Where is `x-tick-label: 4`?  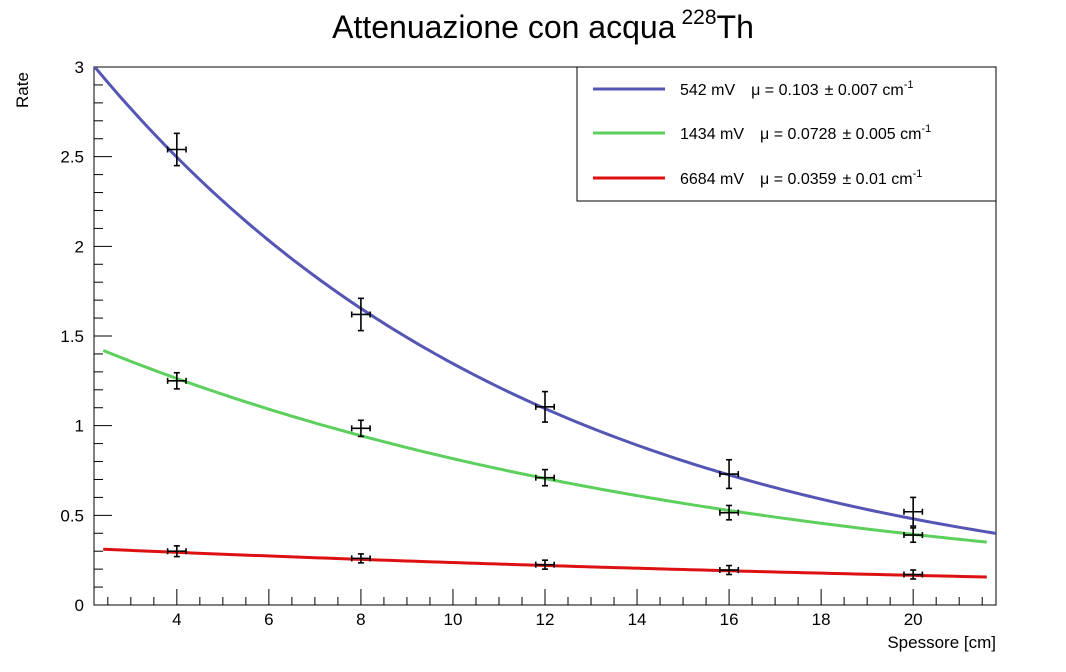 x-tick-label: 4 is located at coordinates (176, 619).